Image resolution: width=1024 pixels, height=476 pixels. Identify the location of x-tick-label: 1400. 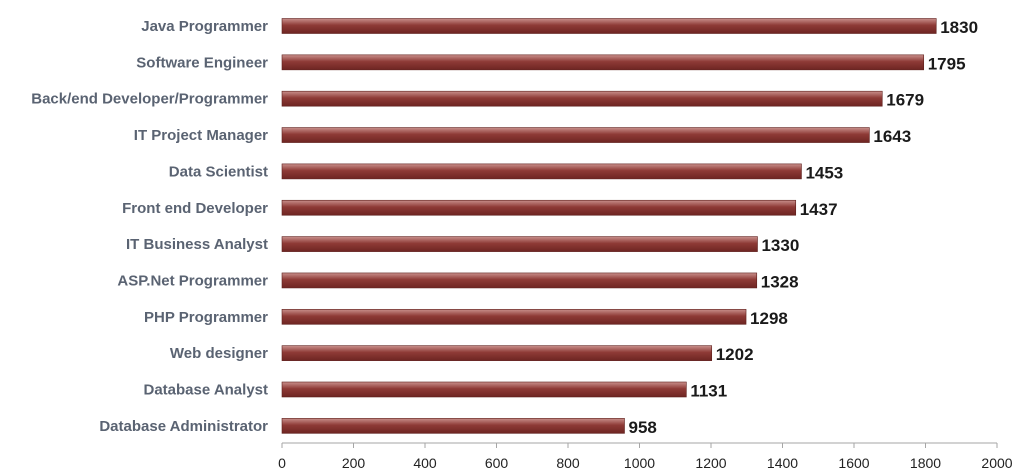
(782, 463).